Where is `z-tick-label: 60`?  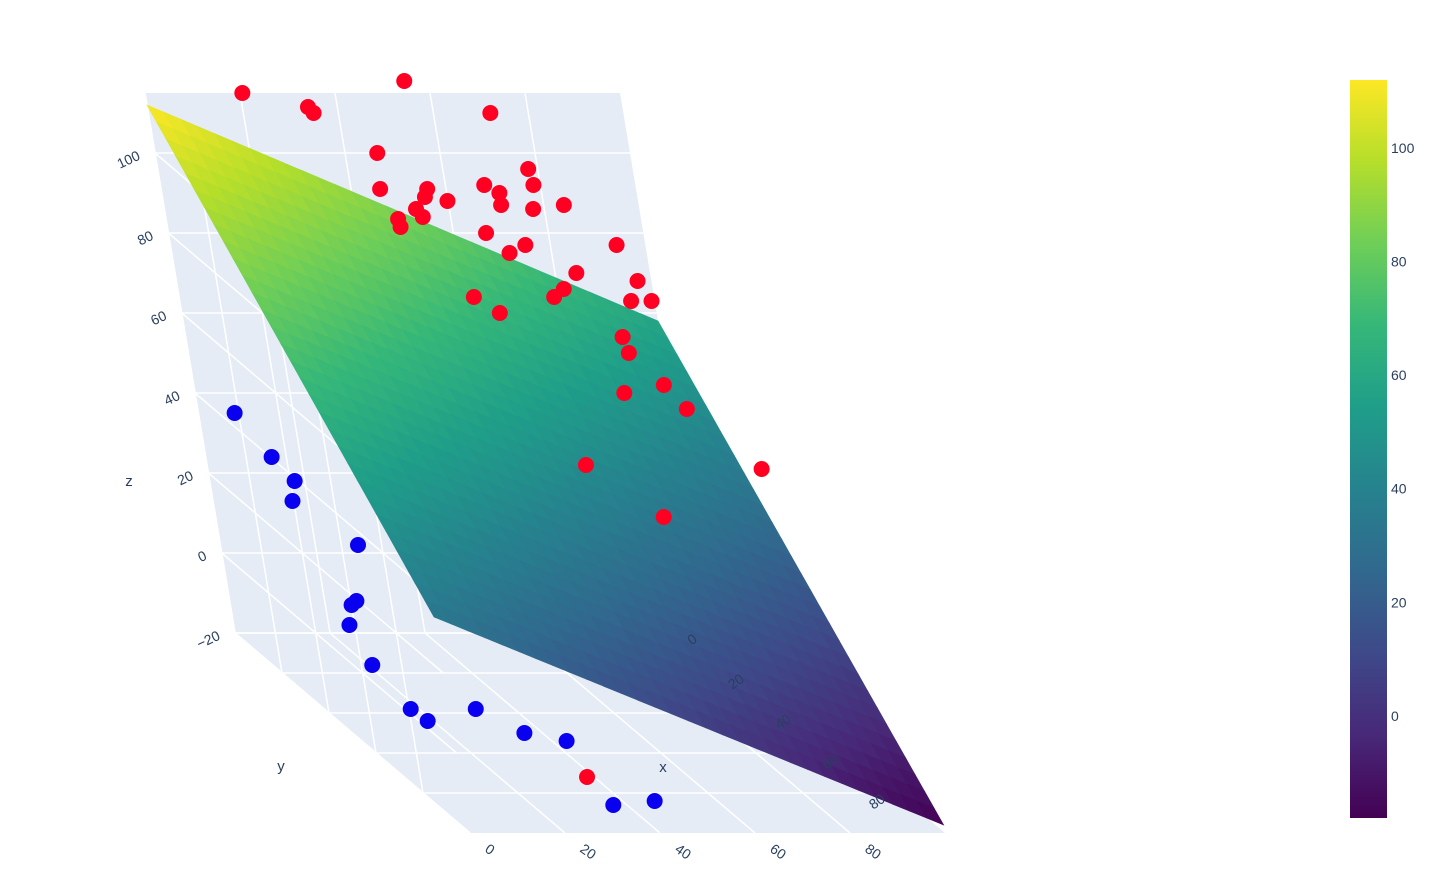
z-tick-label: 60 is located at coordinates (158, 317).